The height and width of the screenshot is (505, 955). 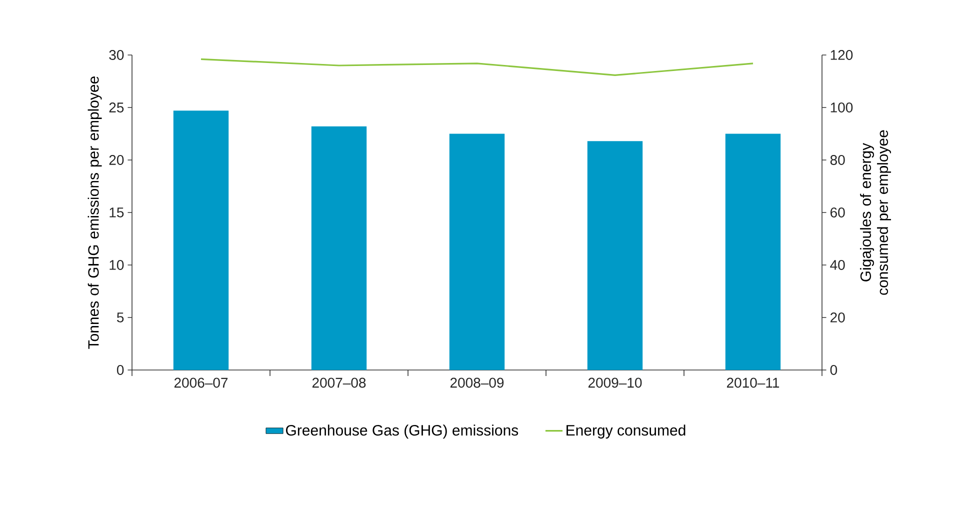 I want to click on y-tick-label: 30, so click(x=116, y=55).